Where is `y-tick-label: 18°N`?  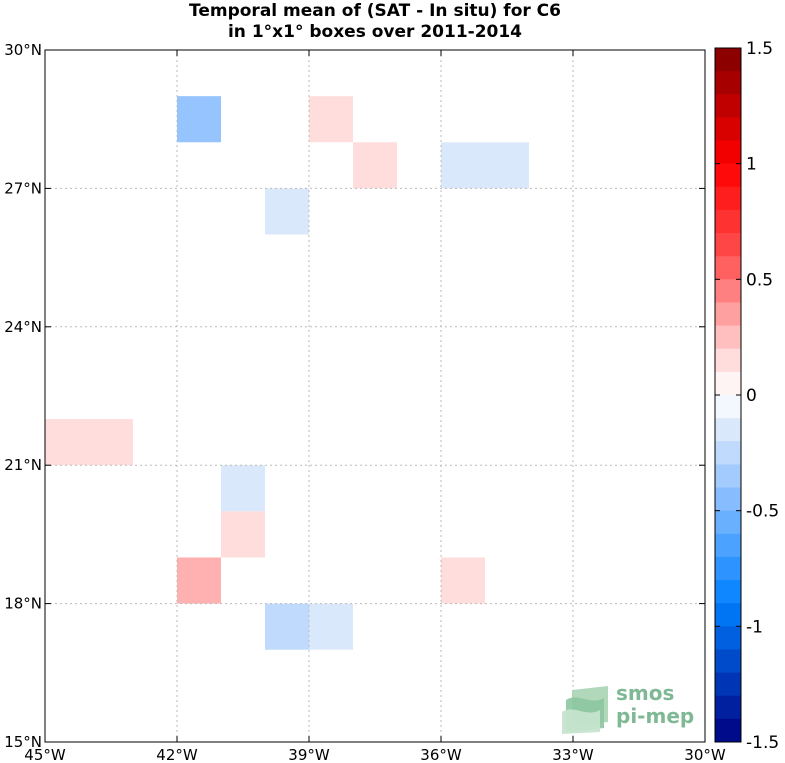 y-tick-label: 18°N is located at coordinates (23, 604).